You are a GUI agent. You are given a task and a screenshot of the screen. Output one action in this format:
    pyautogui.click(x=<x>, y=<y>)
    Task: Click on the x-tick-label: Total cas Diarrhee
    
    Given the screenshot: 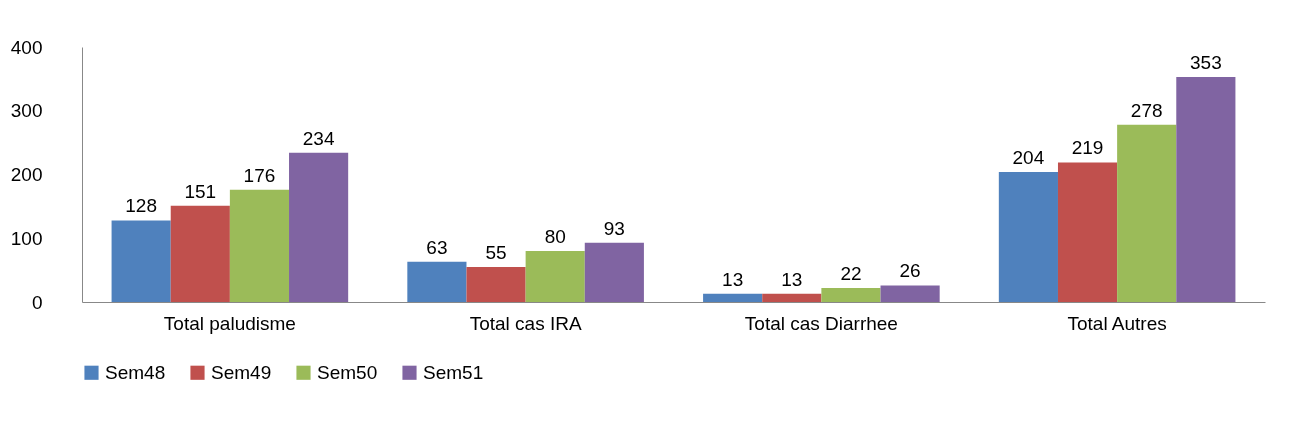 What is the action you would take?
    pyautogui.click(x=821, y=323)
    